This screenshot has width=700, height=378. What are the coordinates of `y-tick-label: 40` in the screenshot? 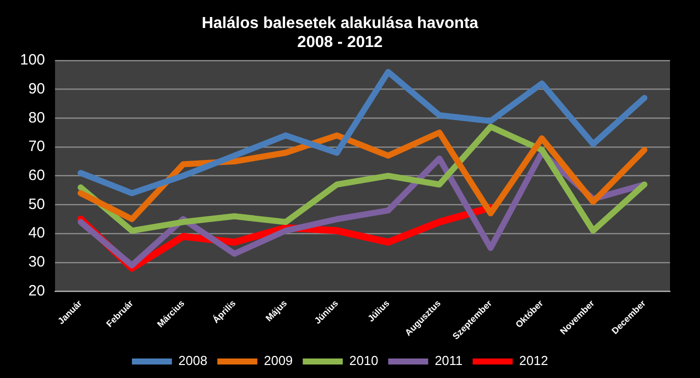 It's located at (37, 233).